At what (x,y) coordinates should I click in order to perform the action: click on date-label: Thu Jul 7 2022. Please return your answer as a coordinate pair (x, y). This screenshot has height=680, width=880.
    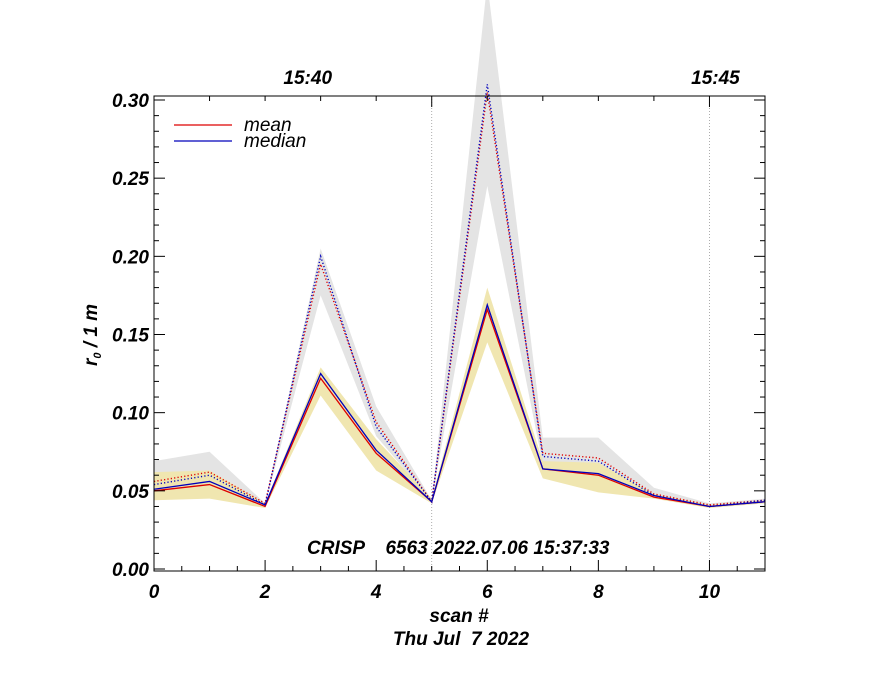
    Looking at the image, I should click on (461, 639).